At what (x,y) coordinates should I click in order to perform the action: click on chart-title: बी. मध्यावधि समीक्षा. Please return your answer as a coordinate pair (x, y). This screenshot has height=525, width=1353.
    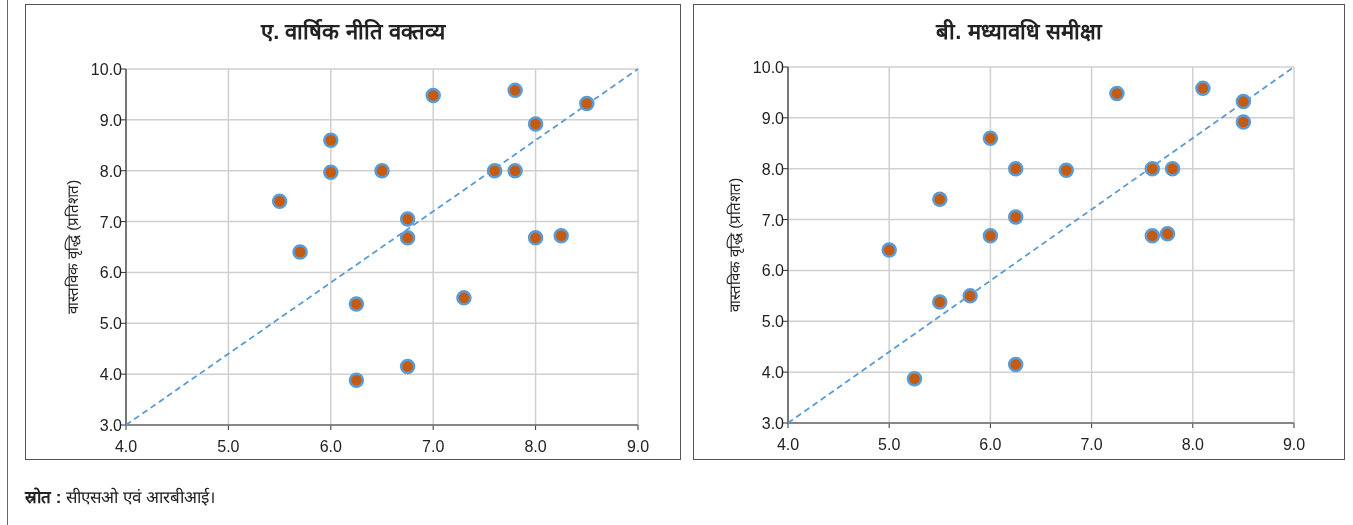
    Looking at the image, I should click on (1019, 31).